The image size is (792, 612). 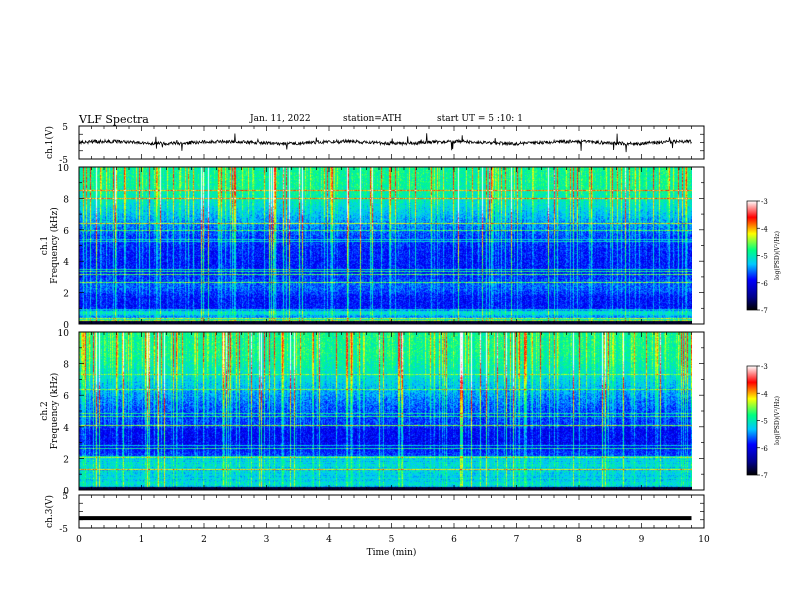 What do you see at coordinates (329, 540) in the screenshot?
I see `x-tick-label: 4` at bounding box center [329, 540].